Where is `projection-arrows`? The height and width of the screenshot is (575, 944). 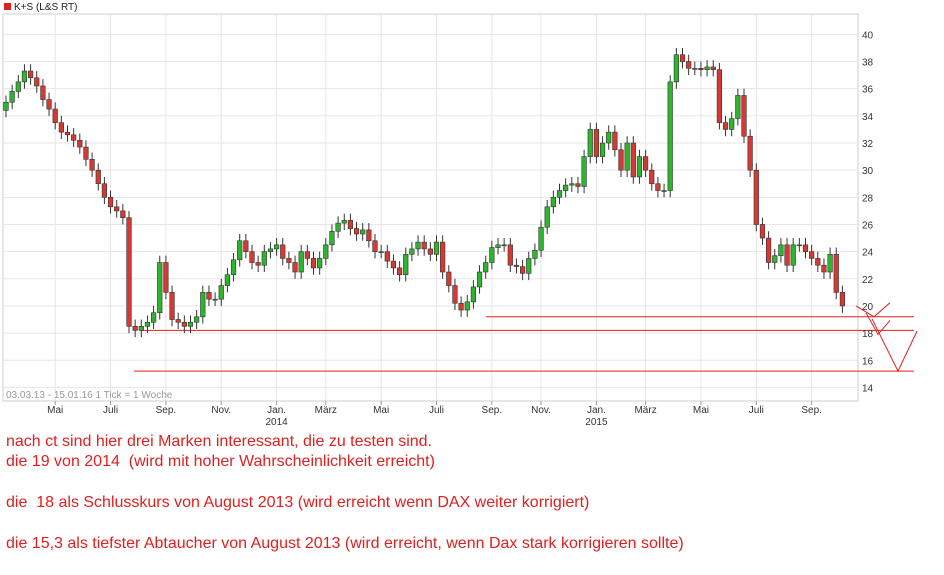 projection-arrows is located at coordinates (886, 337).